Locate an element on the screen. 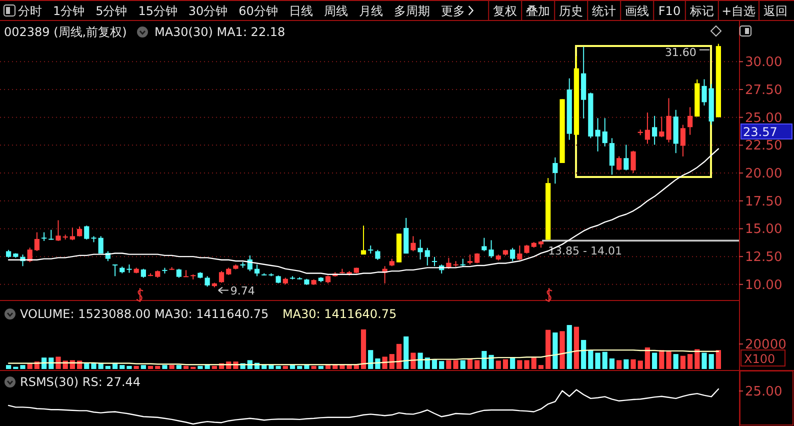 The width and height of the screenshot is (794, 426). text: 标记 is located at coordinates (701, 11).